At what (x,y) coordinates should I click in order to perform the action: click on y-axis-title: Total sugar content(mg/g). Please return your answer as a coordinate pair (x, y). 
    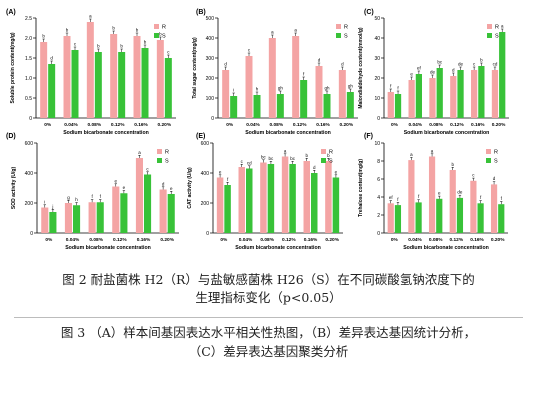
    Looking at the image, I should click on (195, 68).